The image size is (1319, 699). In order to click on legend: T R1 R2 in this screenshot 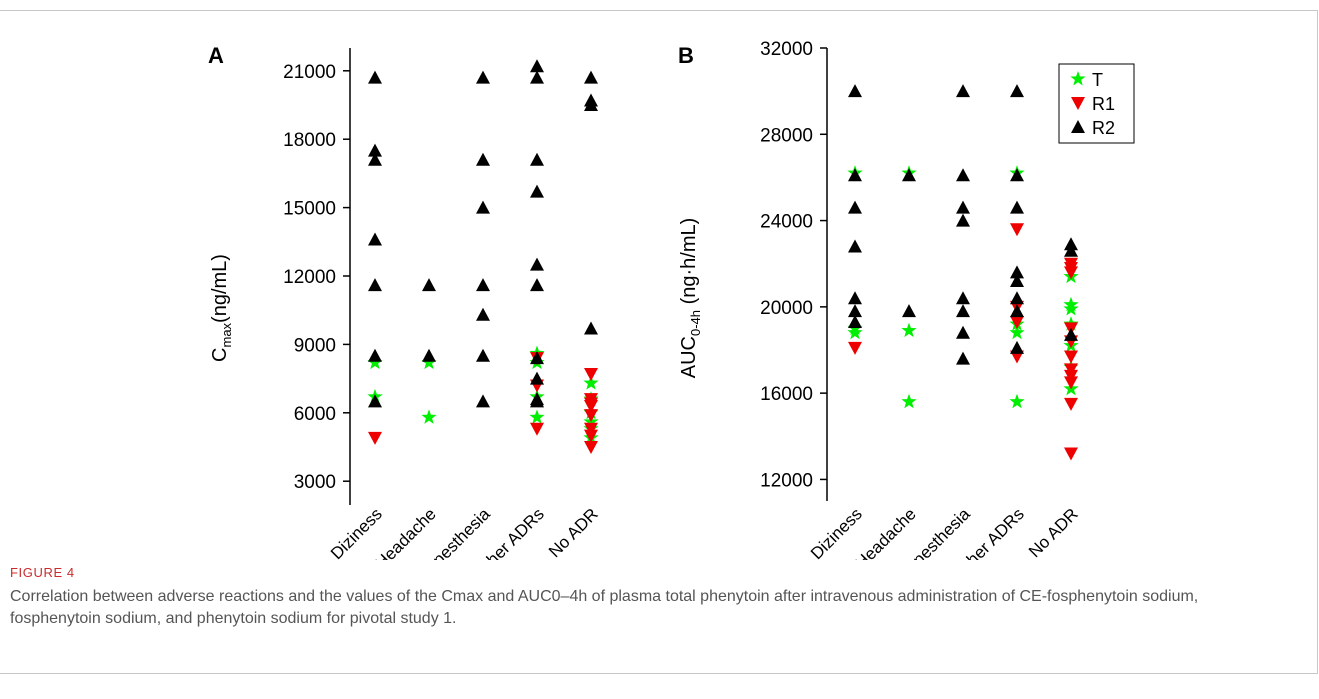, I will do `click(1096, 103)`.